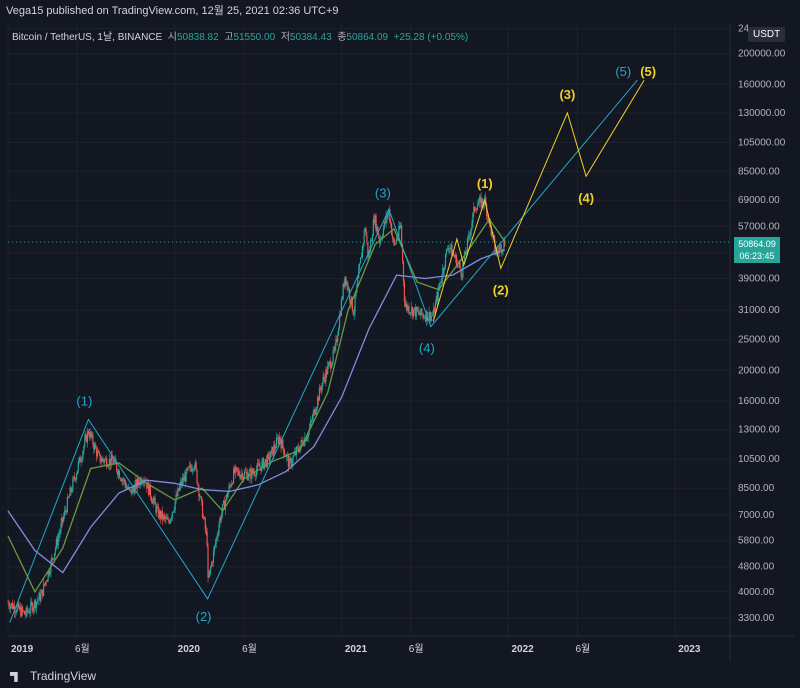  What do you see at coordinates (767, 34) in the screenshot?
I see `currency-badge: USDT` at bounding box center [767, 34].